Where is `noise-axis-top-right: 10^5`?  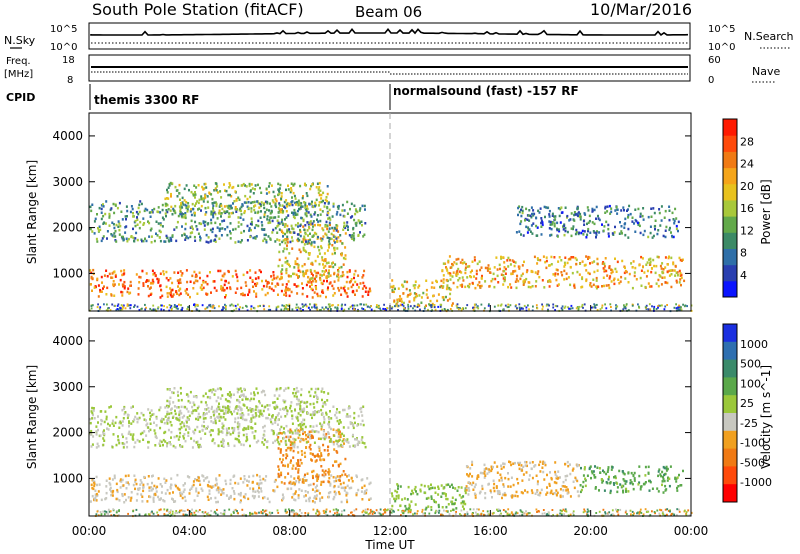 noise-axis-top-right: 10^5 is located at coordinates (721, 29).